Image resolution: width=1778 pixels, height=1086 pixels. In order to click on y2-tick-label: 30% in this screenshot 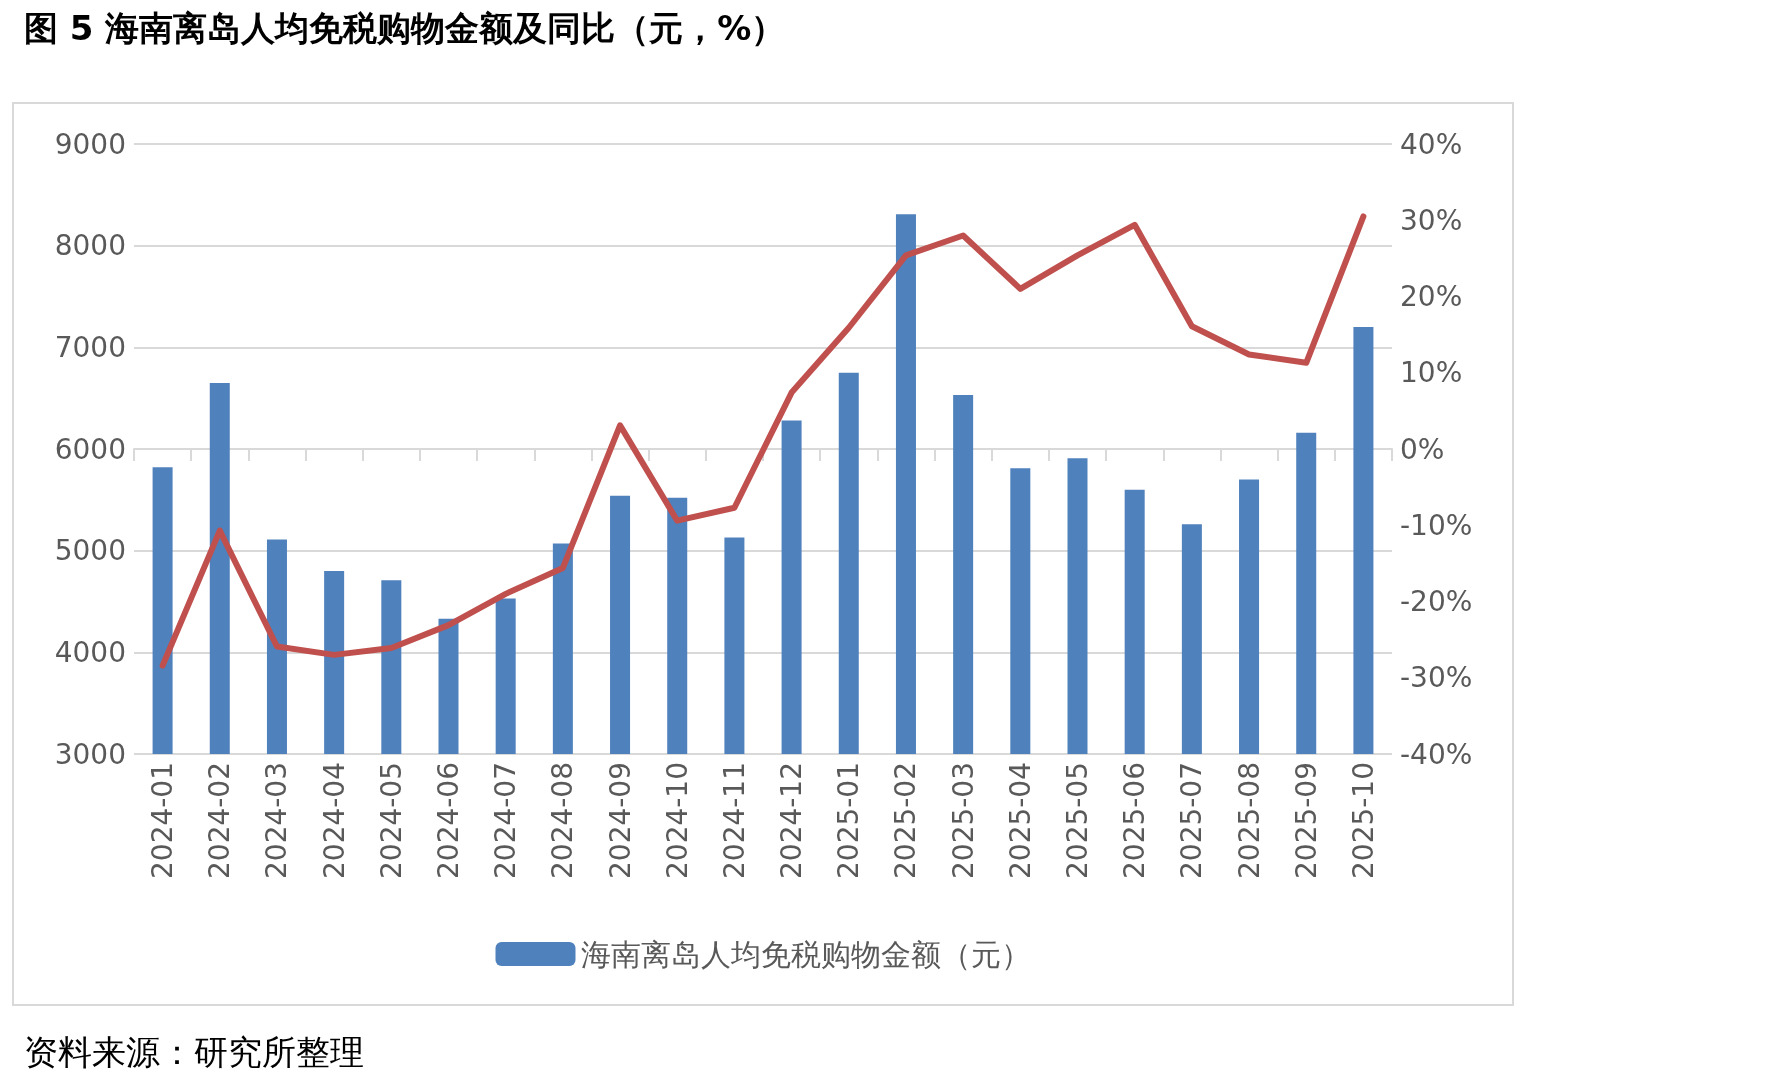, I will do `click(1431, 220)`.